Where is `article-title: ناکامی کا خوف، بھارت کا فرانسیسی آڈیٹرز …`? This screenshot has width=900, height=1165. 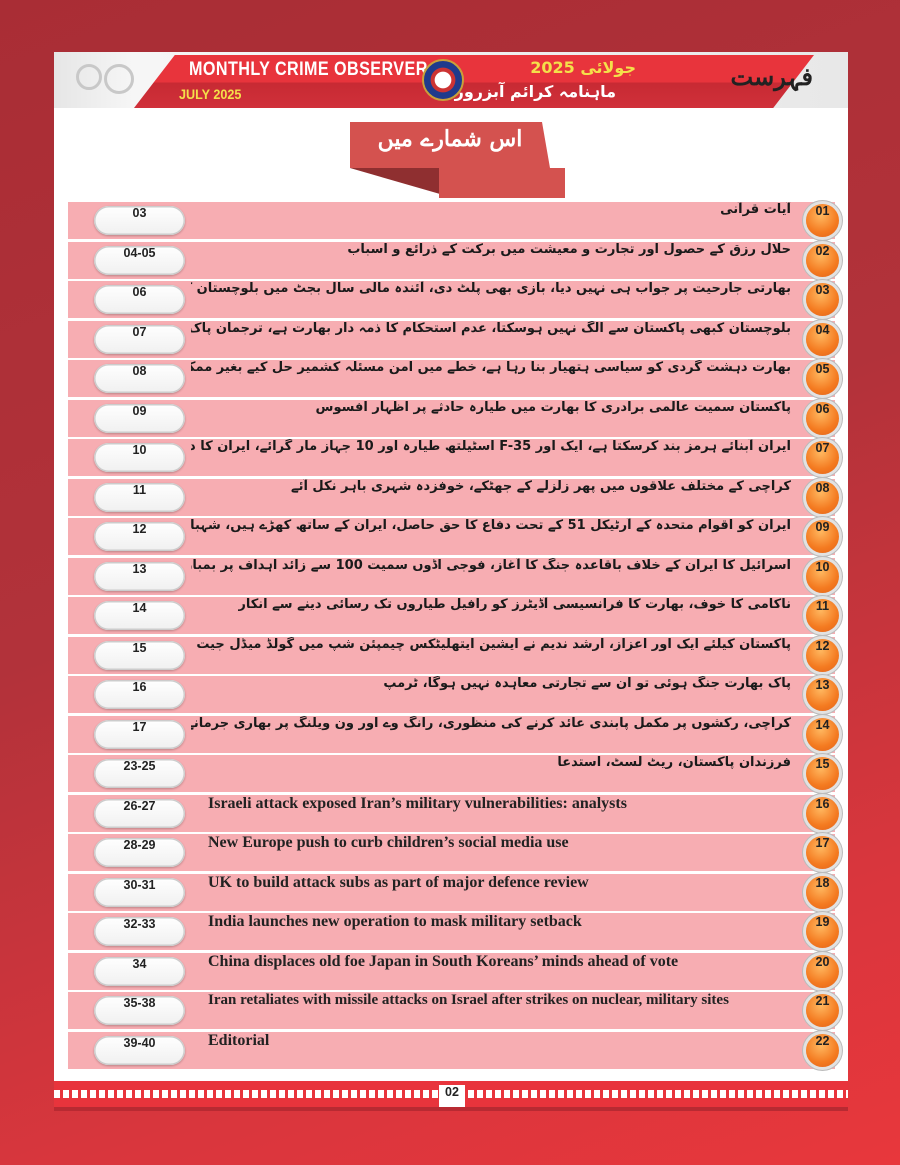 article-title: ناکامی کا خوف، بھارت کا فرانسیسی آڈیٹرز … is located at coordinates (514, 604).